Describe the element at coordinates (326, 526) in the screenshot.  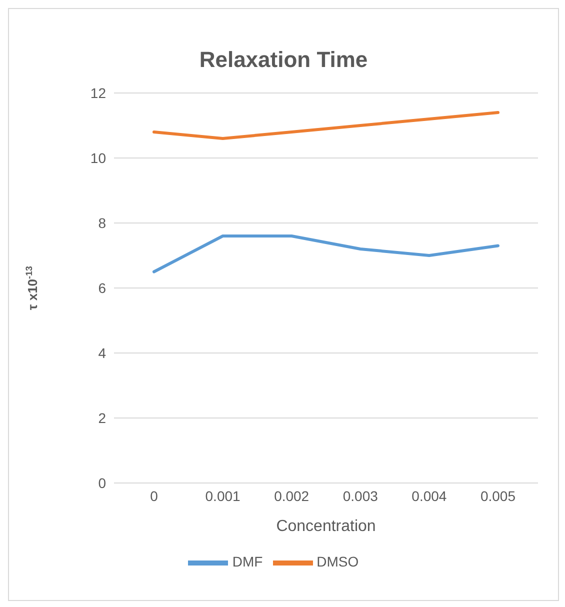
I see `x-axis-title: Concentration` at that location.